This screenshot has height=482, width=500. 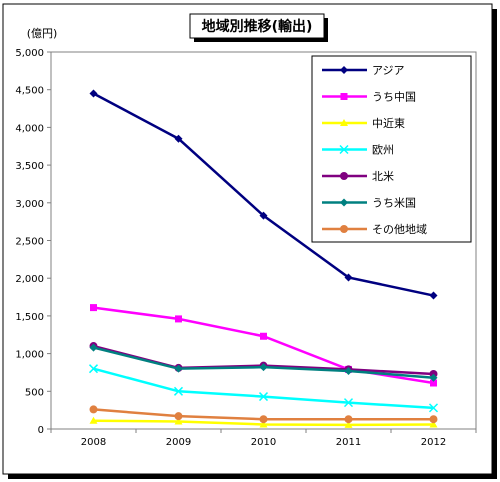 I want to click on y-tick-label: 2,000, so click(x=29, y=279).